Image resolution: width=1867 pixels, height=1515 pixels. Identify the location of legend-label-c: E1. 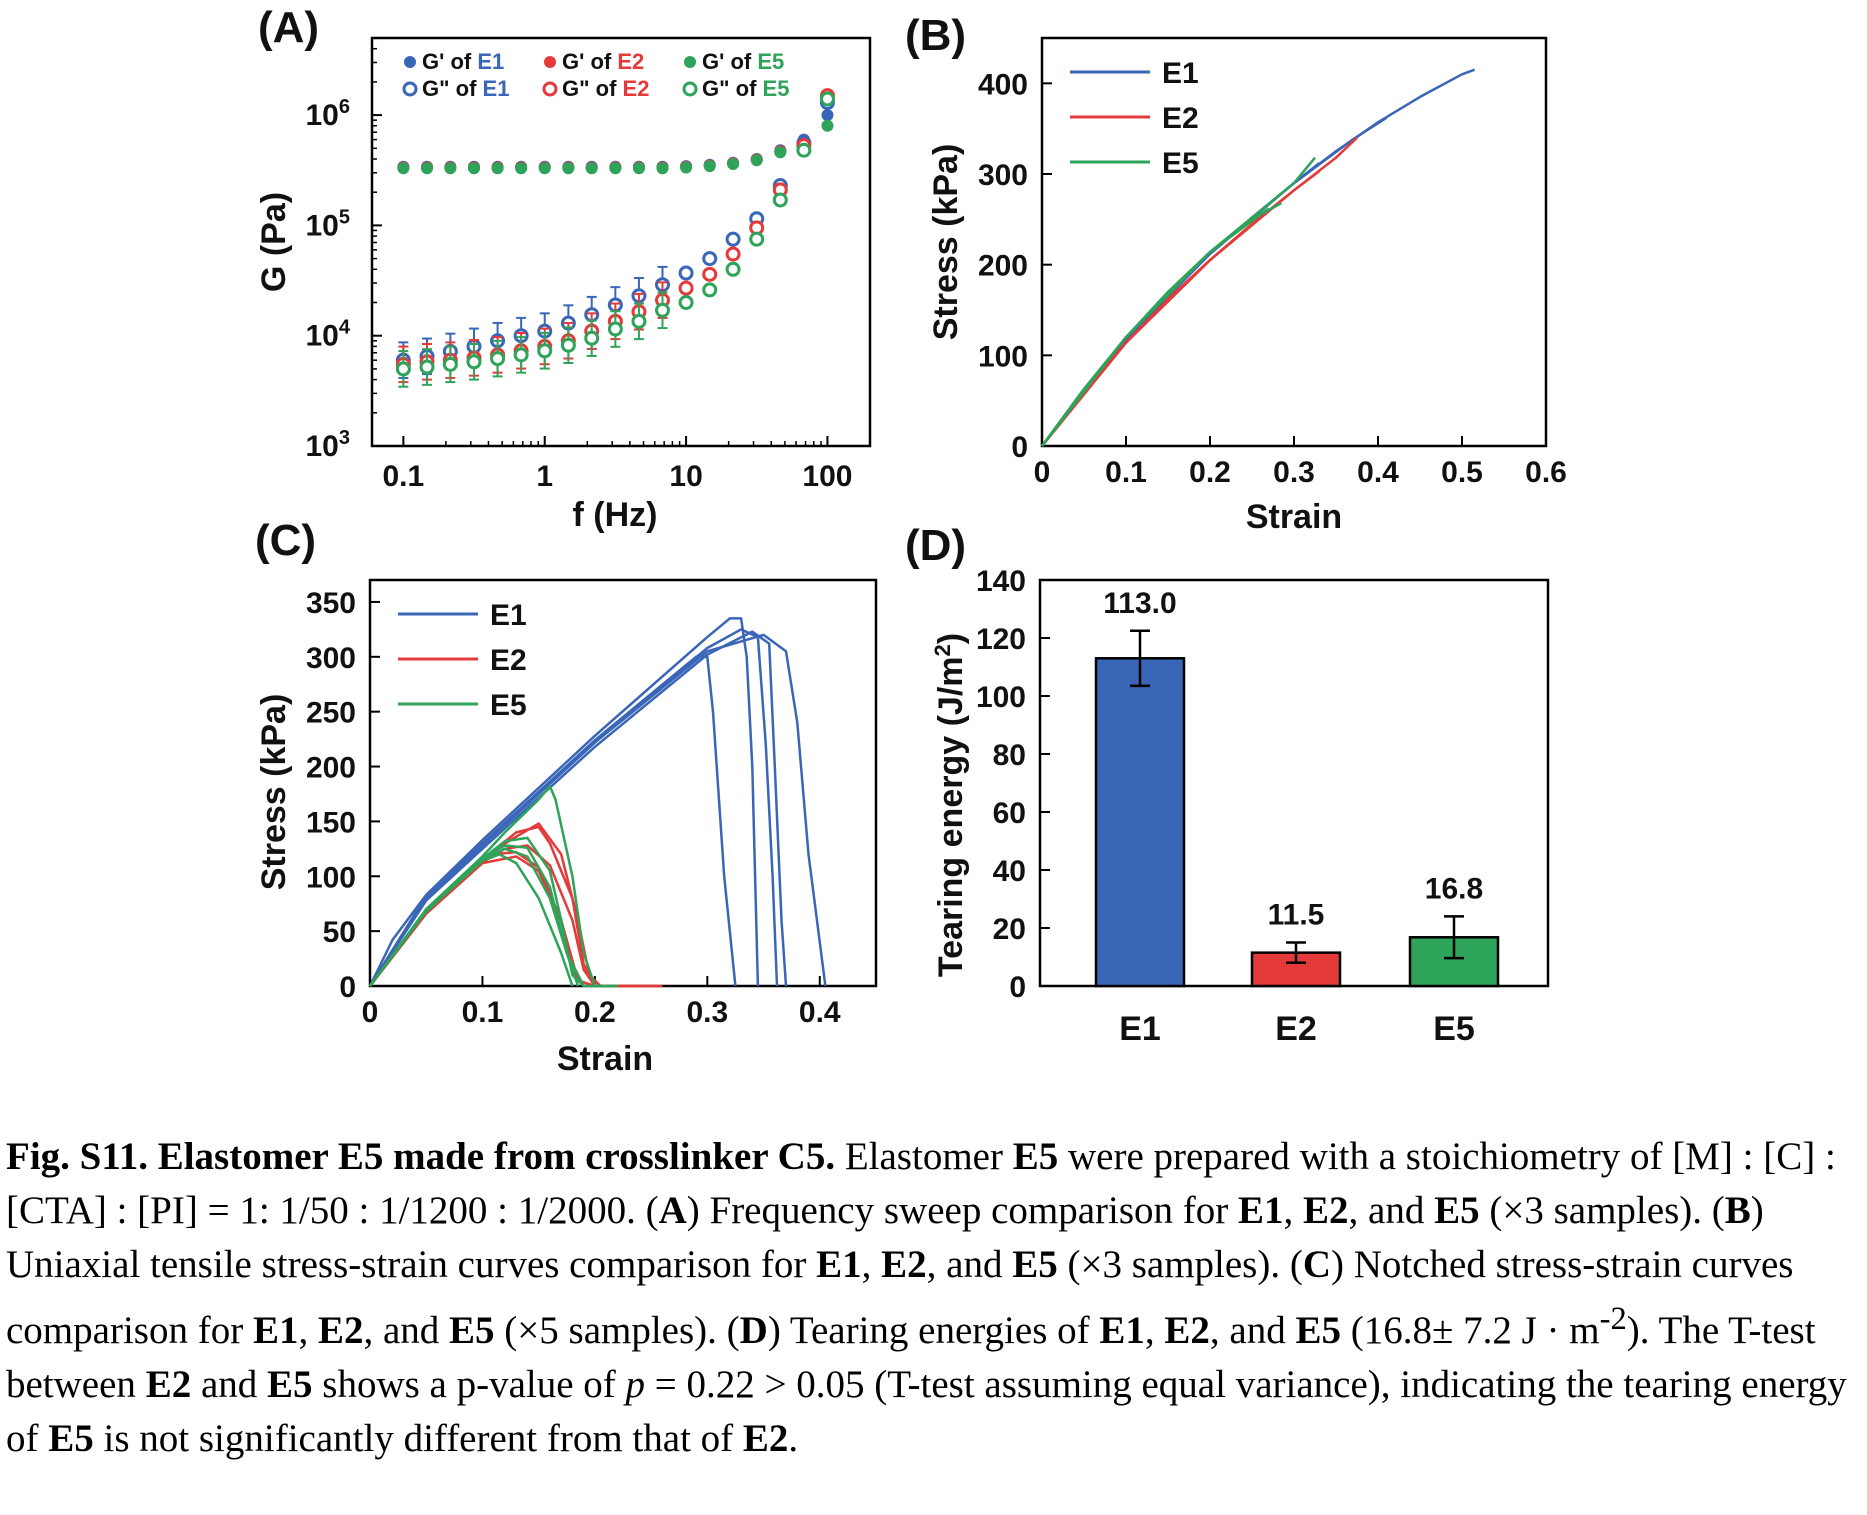
(508, 615).